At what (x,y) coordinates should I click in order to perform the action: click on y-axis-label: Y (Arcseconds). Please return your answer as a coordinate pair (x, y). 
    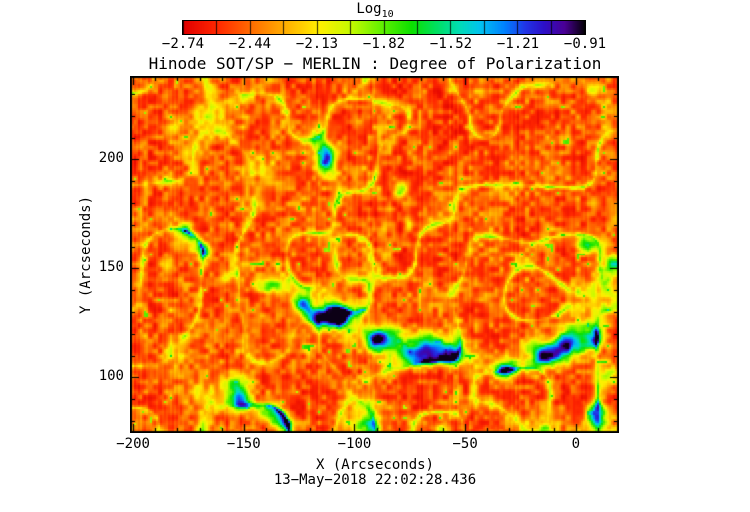
    Looking at the image, I should click on (86, 255).